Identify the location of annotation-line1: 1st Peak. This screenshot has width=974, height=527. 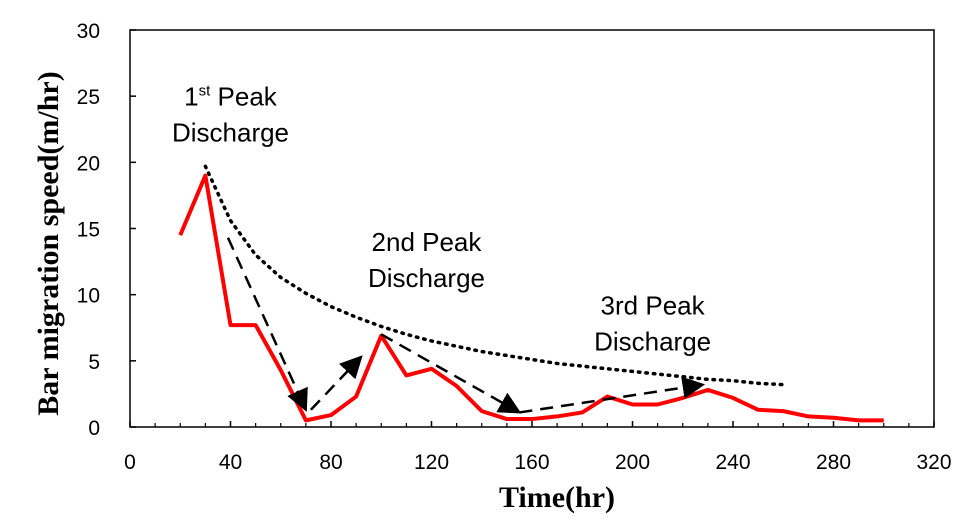
(231, 96).